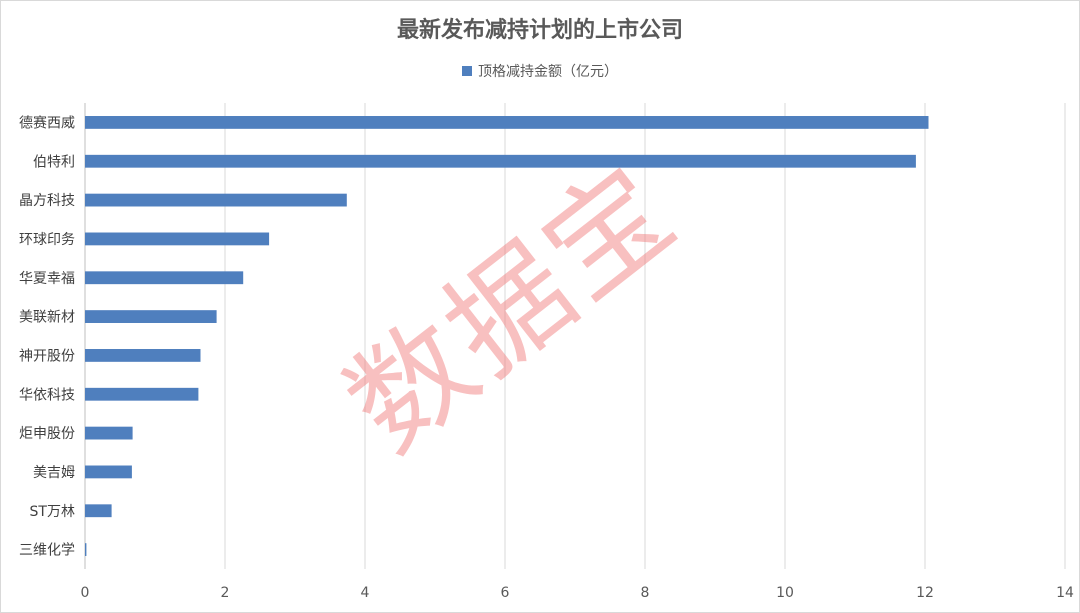 Image resolution: width=1080 pixels, height=613 pixels. I want to click on x-tick-label: 2, so click(225, 593).